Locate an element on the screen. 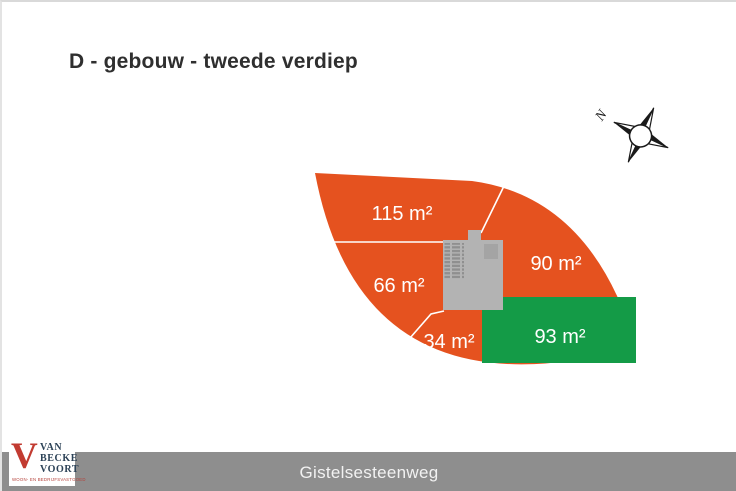 This screenshot has width=736, height=491. building-roof-block is located at coordinates (491, 251).